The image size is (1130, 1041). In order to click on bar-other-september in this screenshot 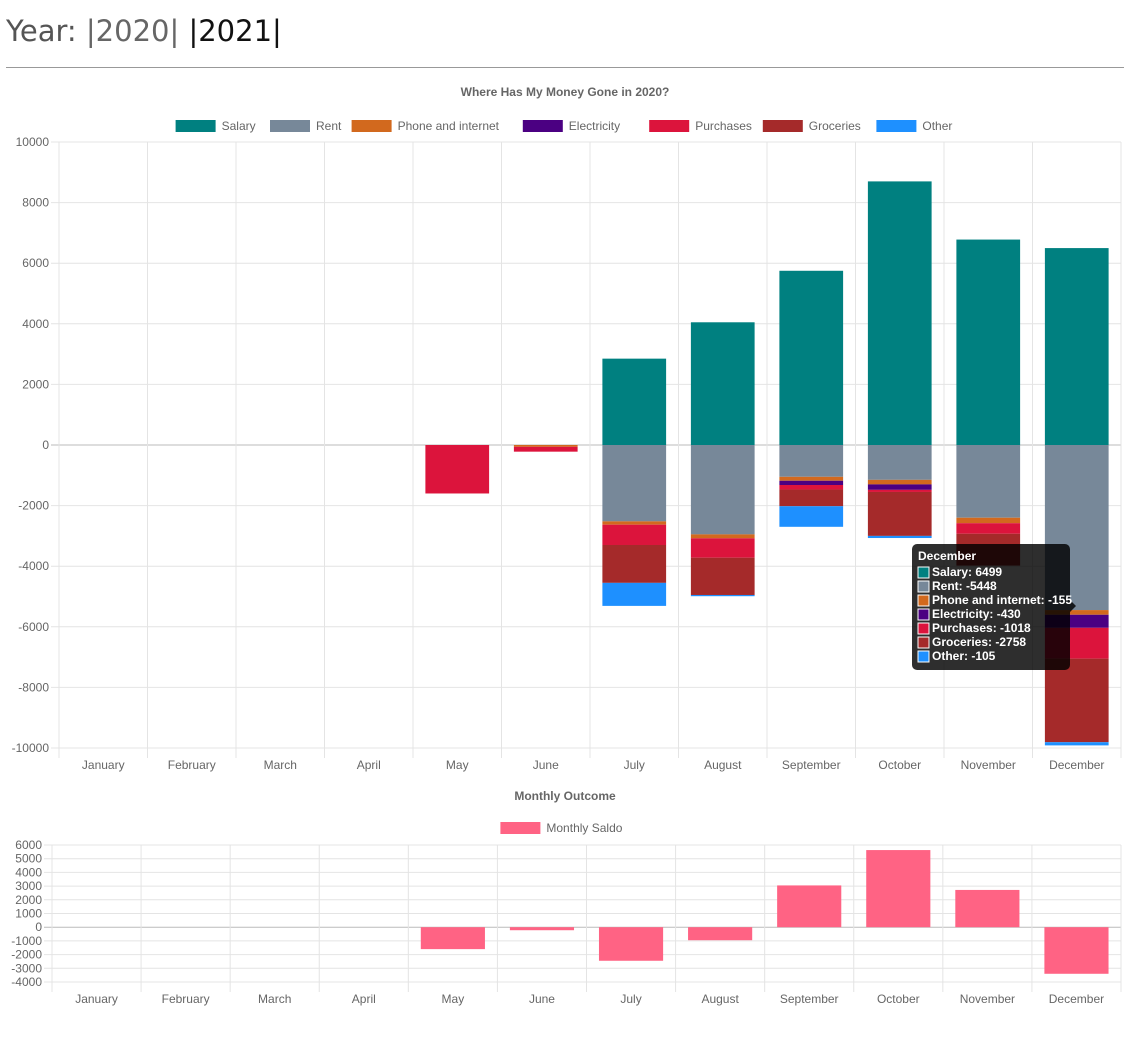, I will do `click(811, 516)`.